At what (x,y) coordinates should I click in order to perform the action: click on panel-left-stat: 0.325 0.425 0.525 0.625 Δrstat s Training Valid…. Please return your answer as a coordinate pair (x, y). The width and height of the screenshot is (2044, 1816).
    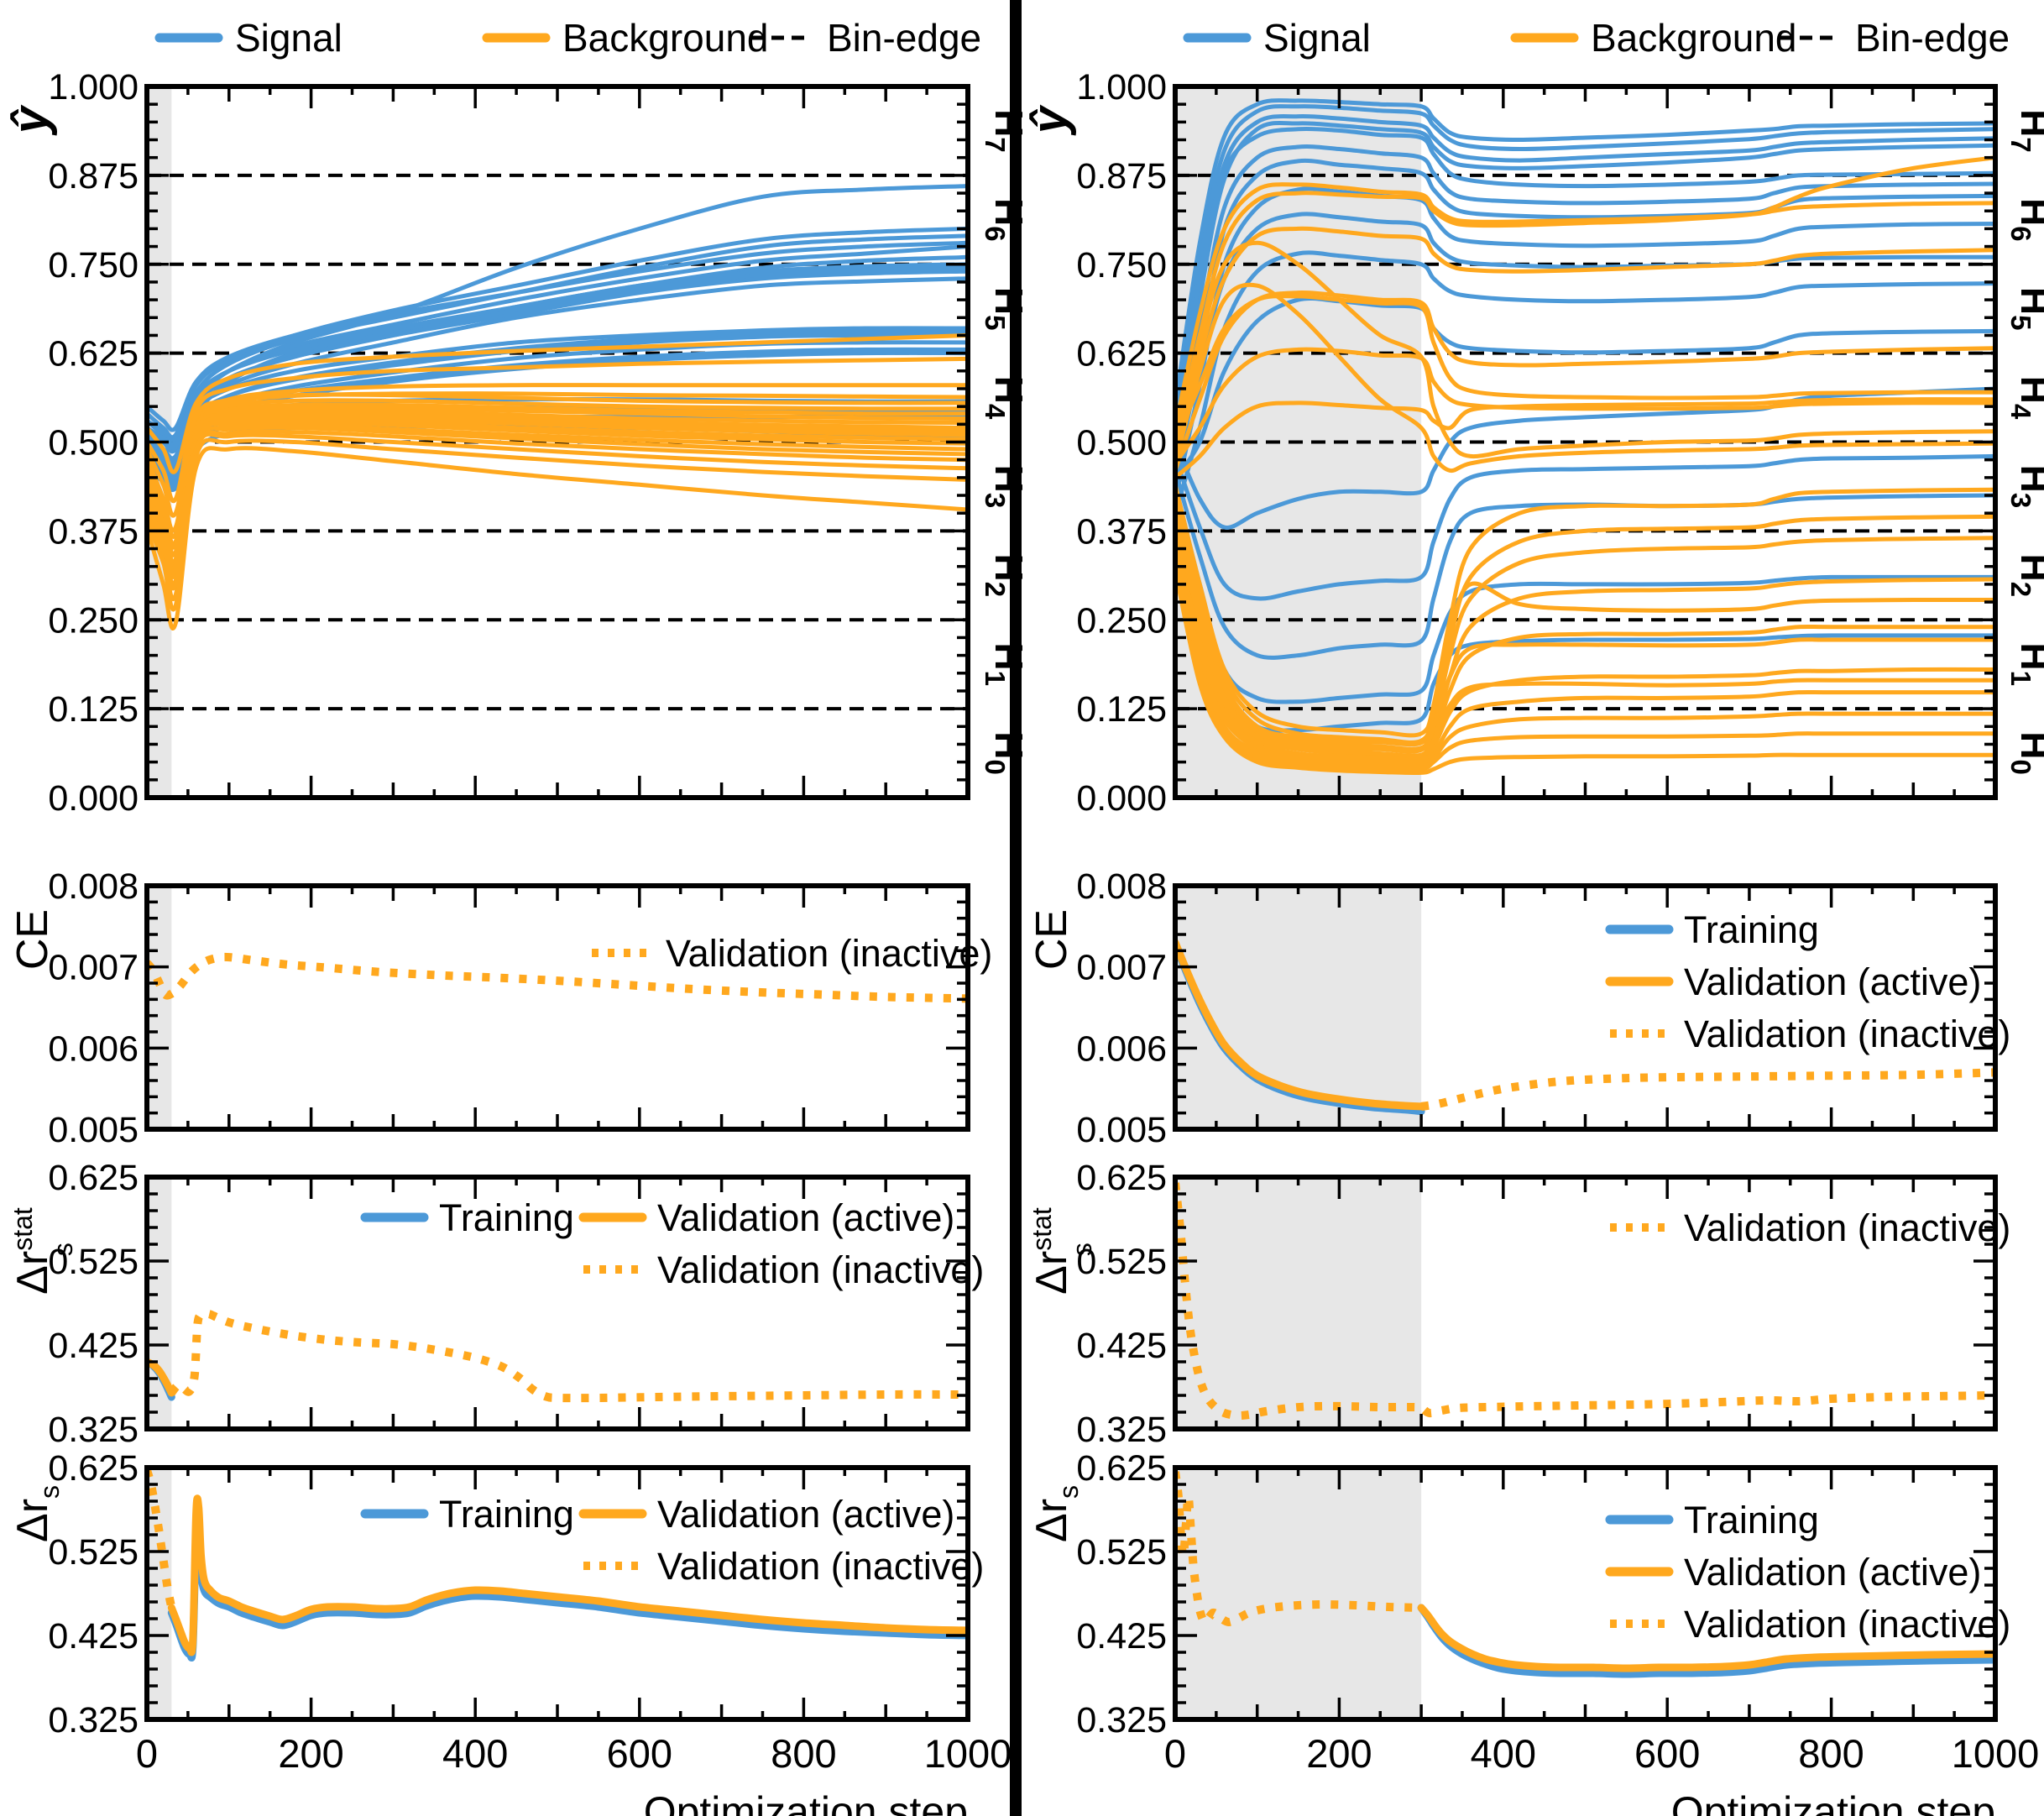
    Looking at the image, I should click on (496, 1304).